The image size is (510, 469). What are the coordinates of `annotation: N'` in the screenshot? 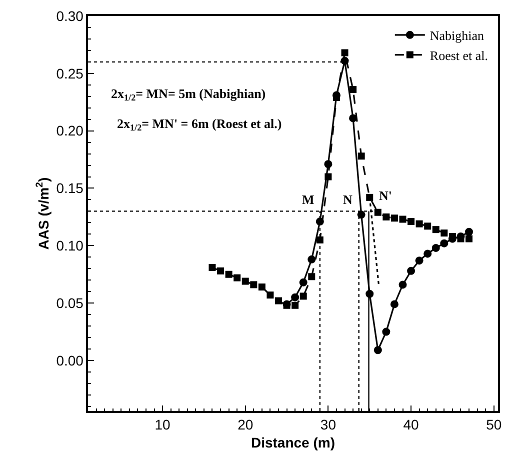 It's located at (385, 195).